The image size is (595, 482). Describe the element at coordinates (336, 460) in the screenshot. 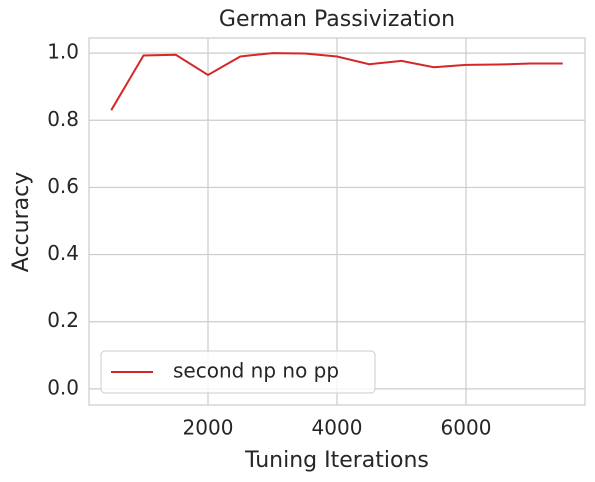

I see `x-axis-label: Tuning Iterations` at that location.